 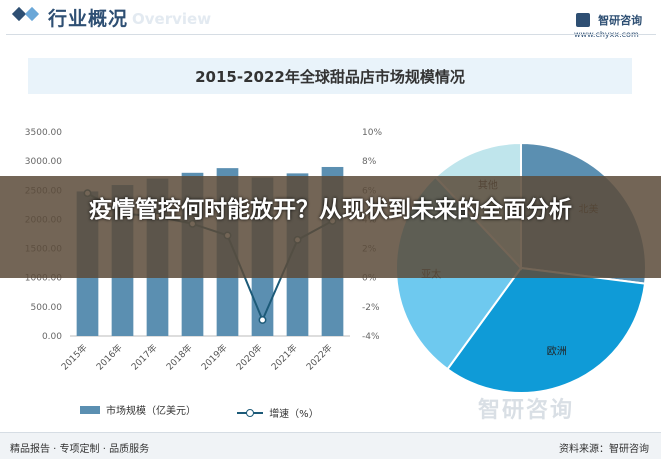 What do you see at coordinates (369, 162) in the screenshot?
I see `right-axis-tick-label: 8%` at bounding box center [369, 162].